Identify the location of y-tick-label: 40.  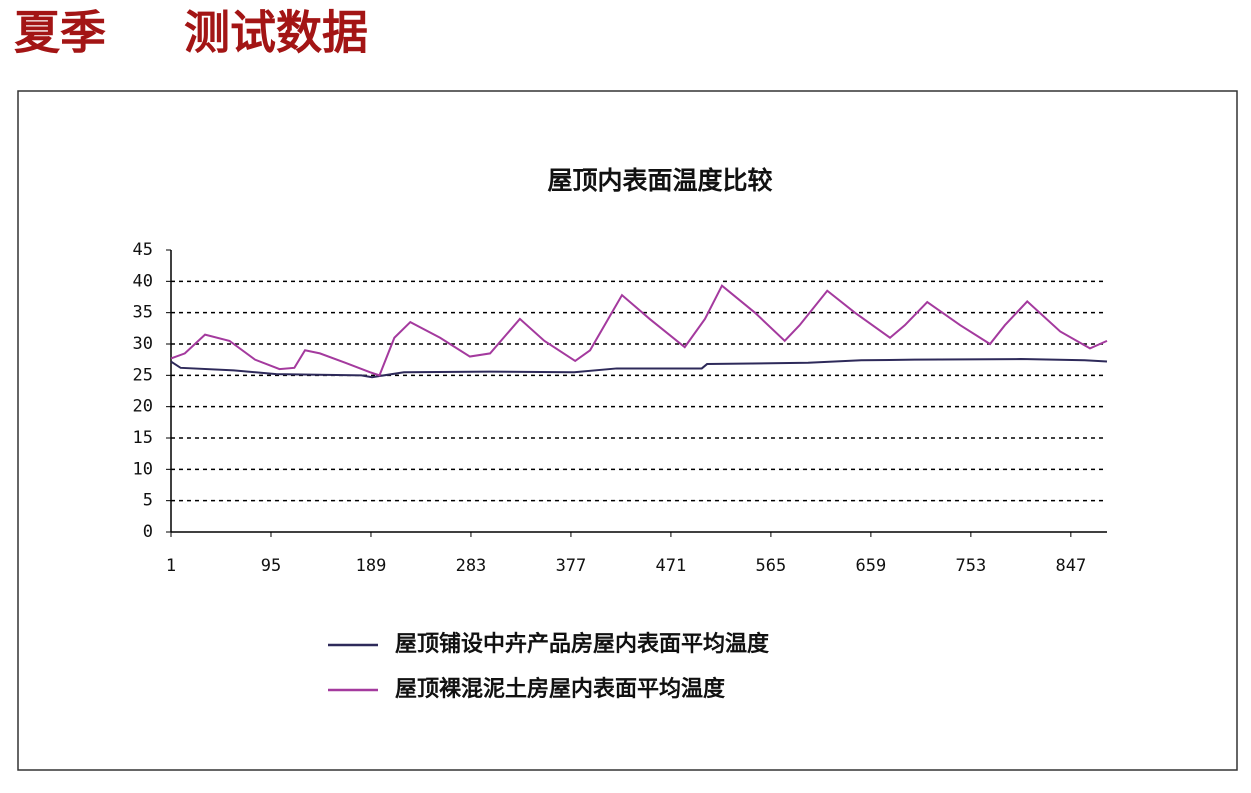
(143, 281).